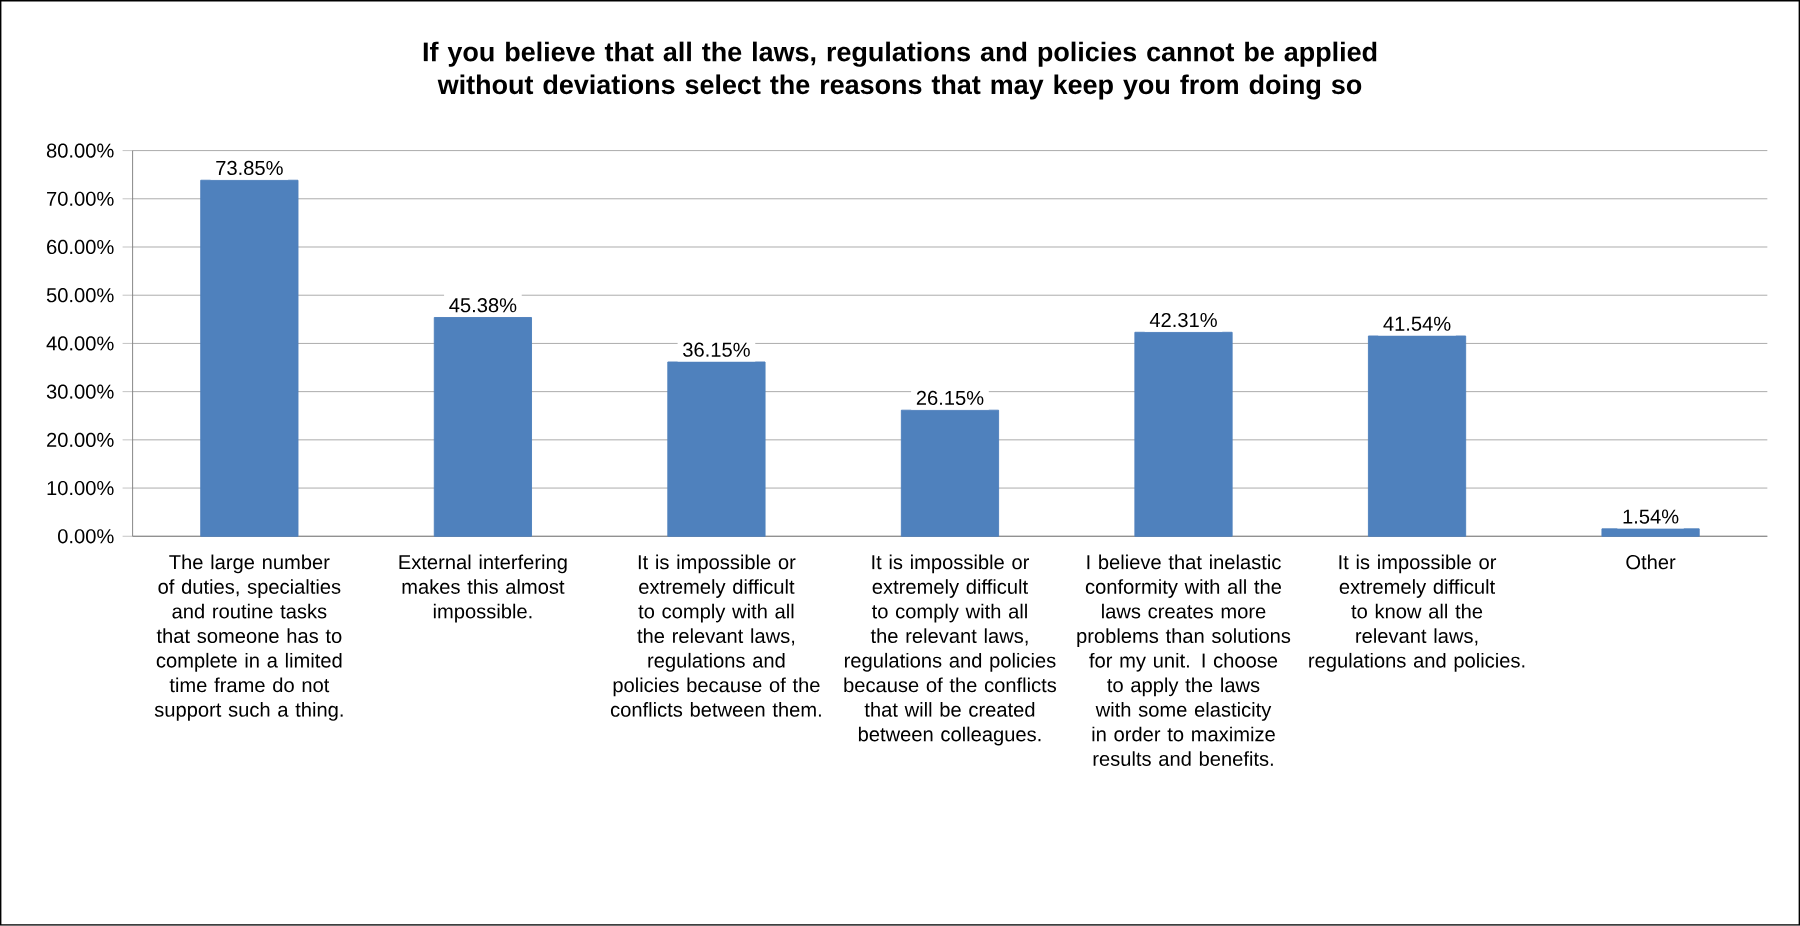 The width and height of the screenshot is (1800, 926). Describe the element at coordinates (1183, 320) in the screenshot. I see `data-label: 42.31%` at that location.